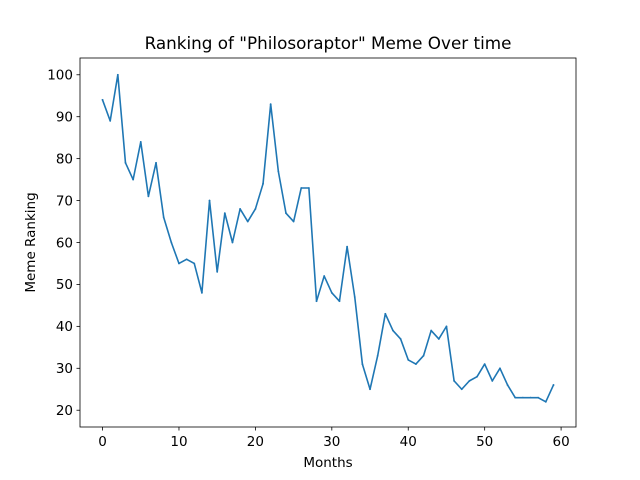 This screenshot has height=480, width=640. I want to click on x-tick-label: 0, so click(102, 442).